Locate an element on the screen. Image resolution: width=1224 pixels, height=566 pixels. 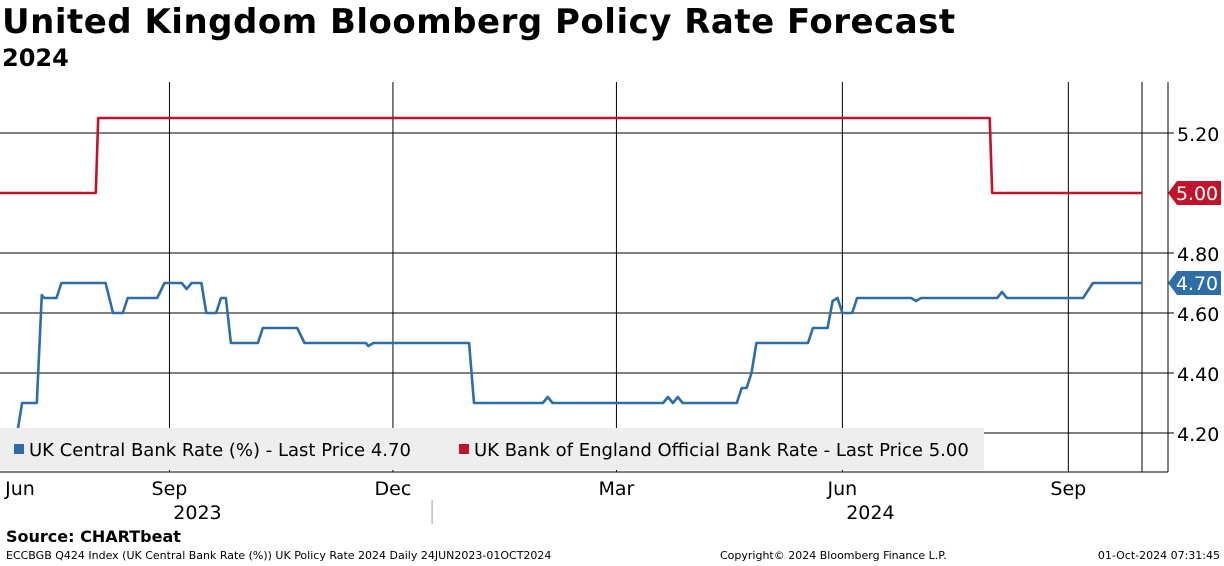
chart-subtitle: 2024 is located at coordinates (35, 58).